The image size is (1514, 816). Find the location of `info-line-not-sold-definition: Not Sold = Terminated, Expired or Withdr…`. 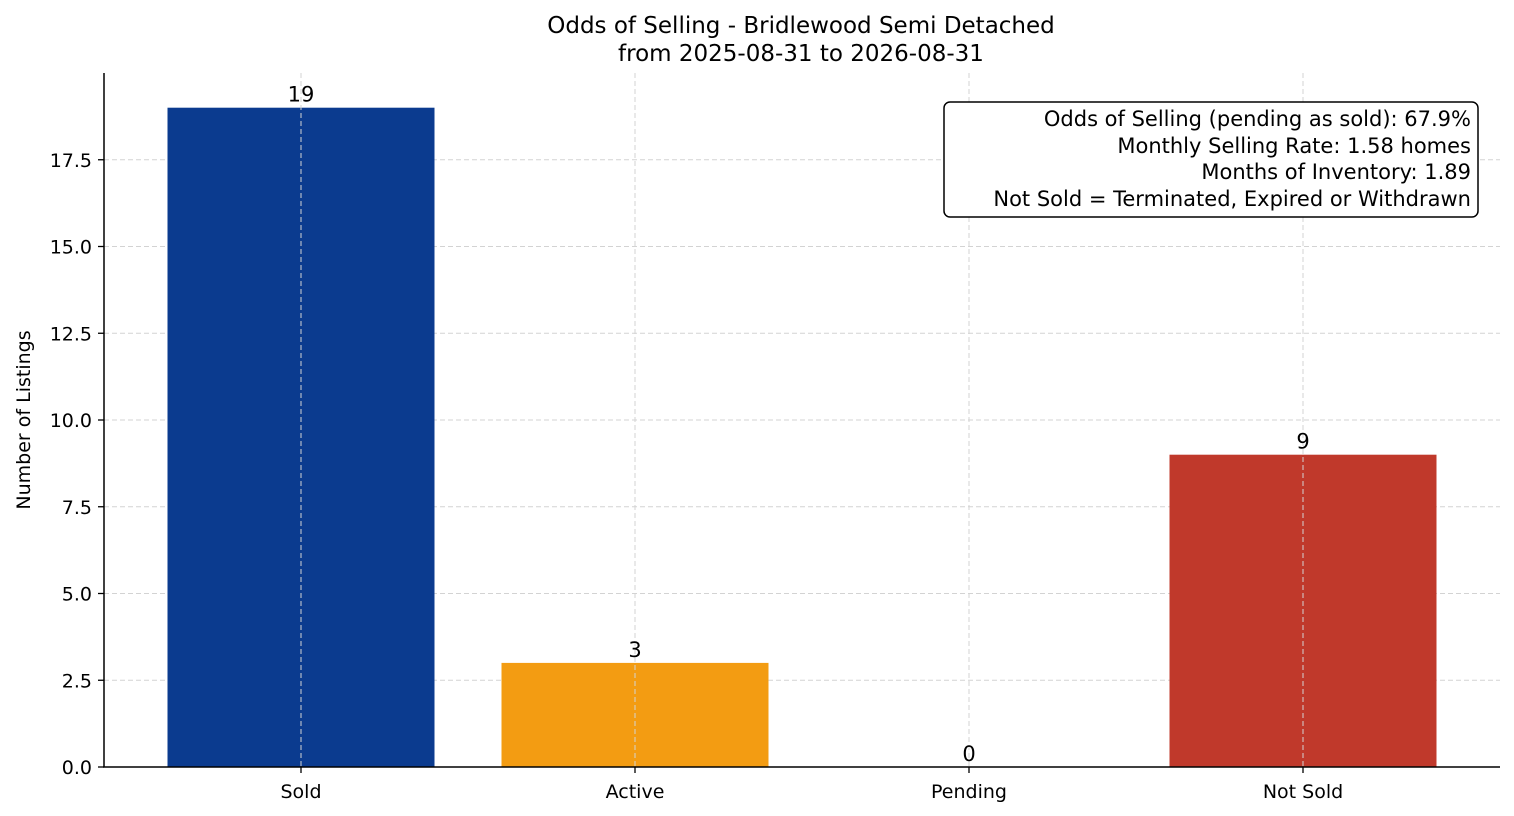

info-line-not-sold-definition: Not Sold = Terminated, Expired or Withdr… is located at coordinates (1232, 199).